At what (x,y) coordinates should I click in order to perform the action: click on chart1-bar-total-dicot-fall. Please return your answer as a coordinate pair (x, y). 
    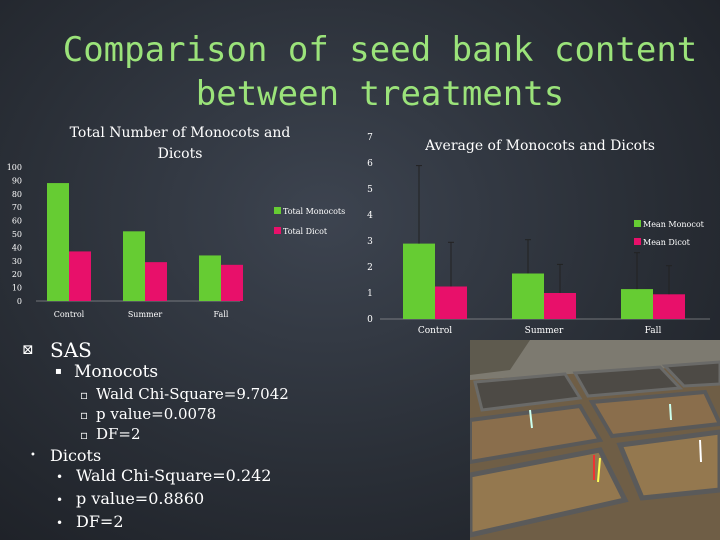
    Looking at the image, I should click on (232, 282).